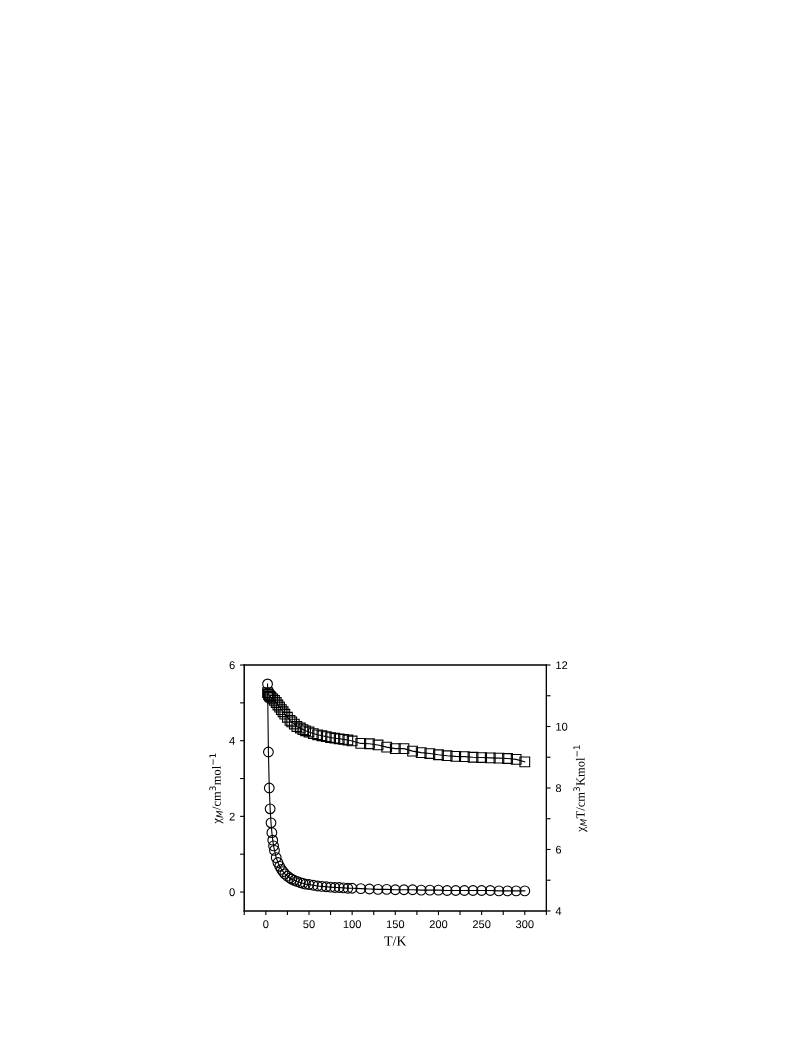 The height and width of the screenshot is (1043, 793). I want to click on y-tick-label: 4, so click(232, 741).